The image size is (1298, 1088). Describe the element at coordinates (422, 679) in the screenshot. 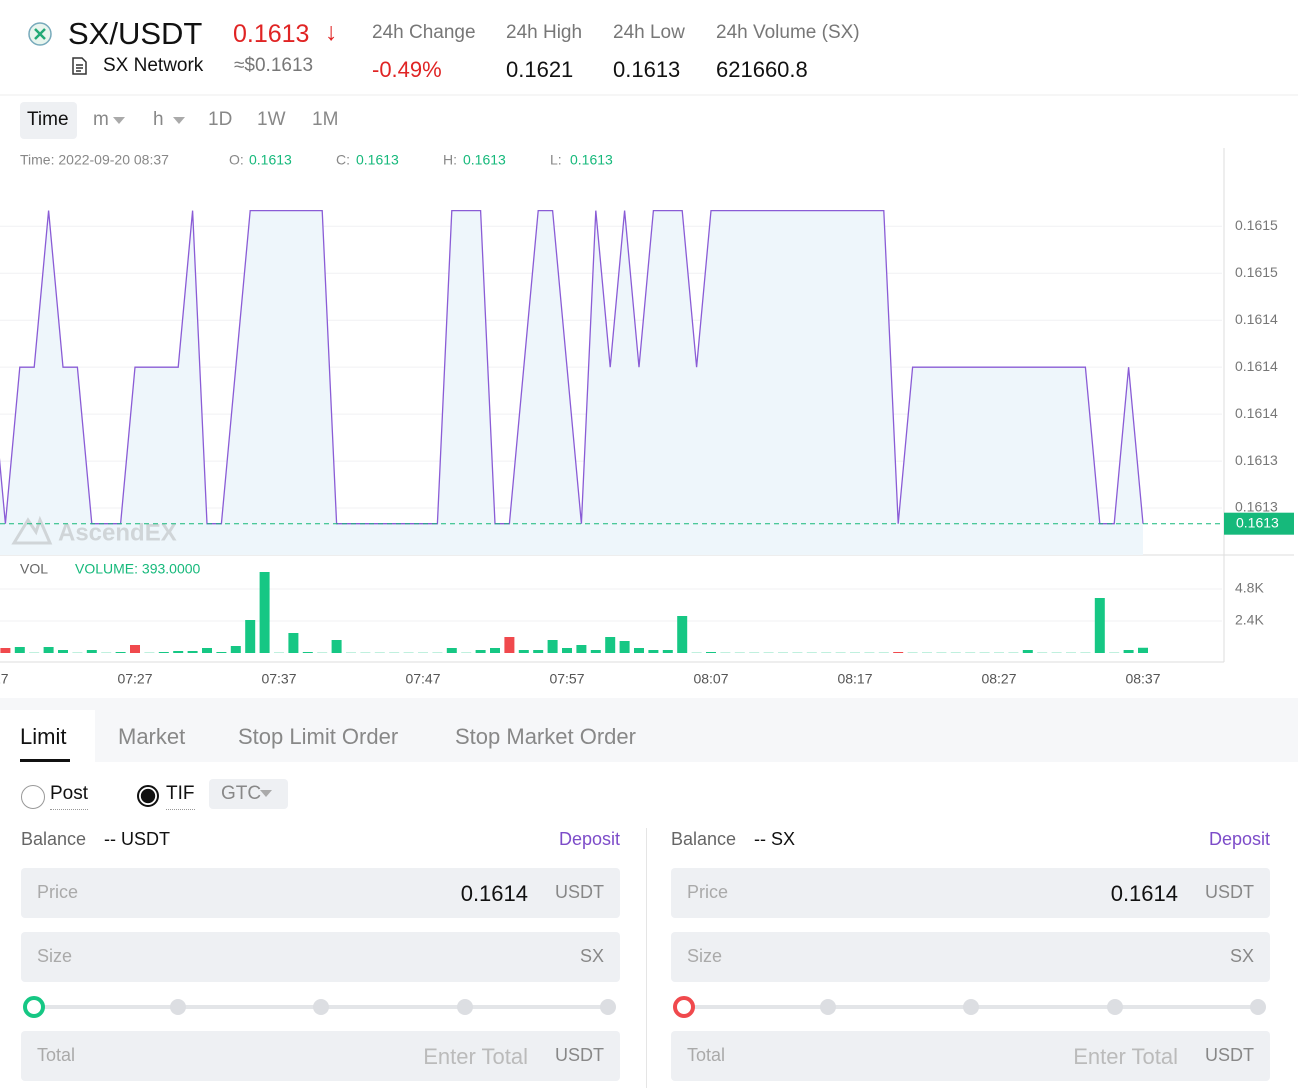

I see `x-tick-label: 07:47` at that location.